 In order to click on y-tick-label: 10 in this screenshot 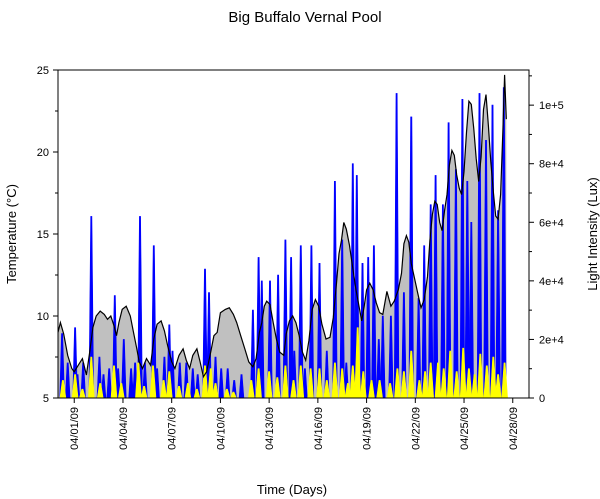, I will do `click(43, 317)`.